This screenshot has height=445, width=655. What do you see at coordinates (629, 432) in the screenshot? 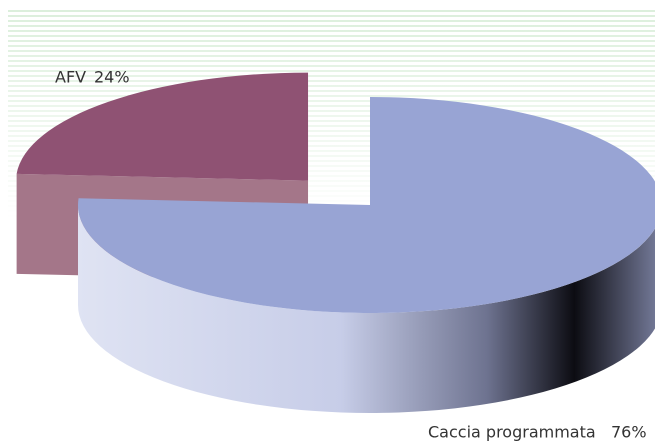
I see `value-label: 76%` at bounding box center [629, 432].